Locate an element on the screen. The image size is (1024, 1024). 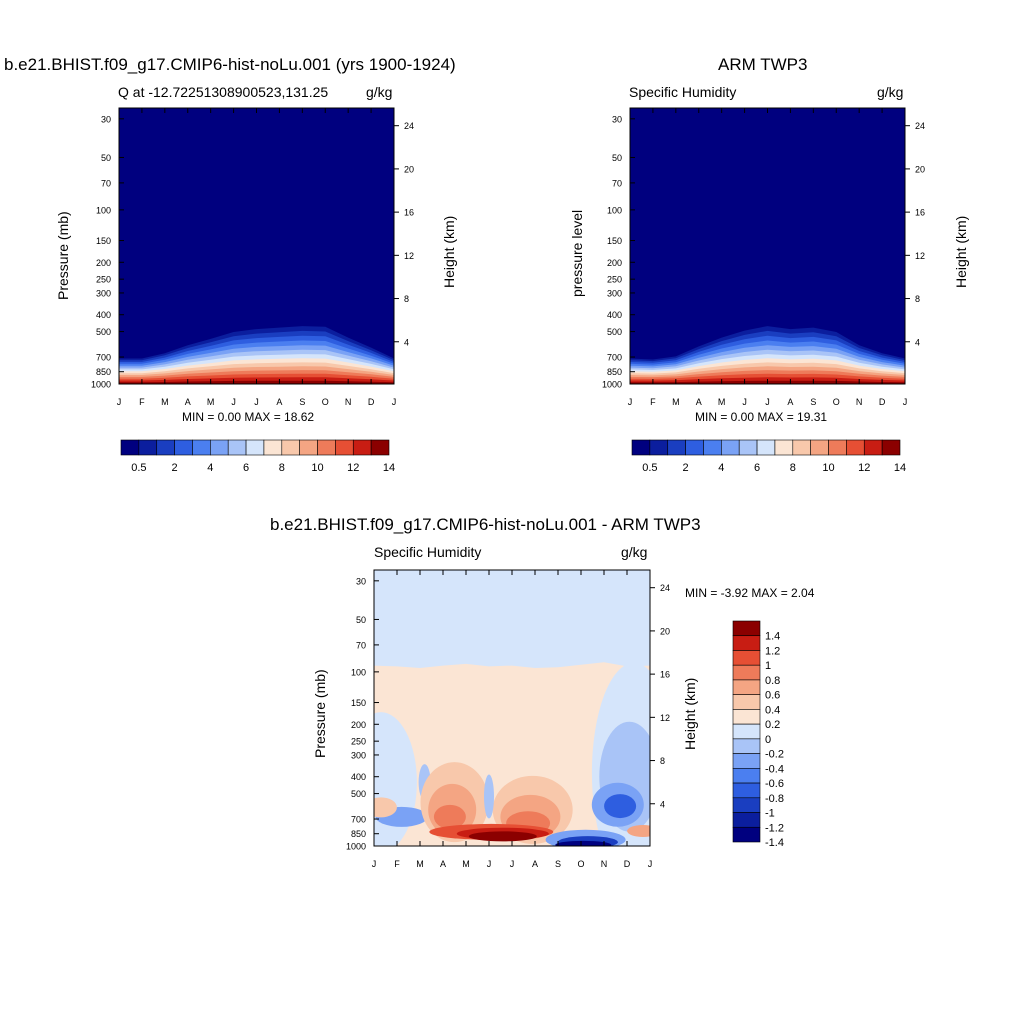
panel1-ytick-label: 400 is located at coordinates (103, 315).